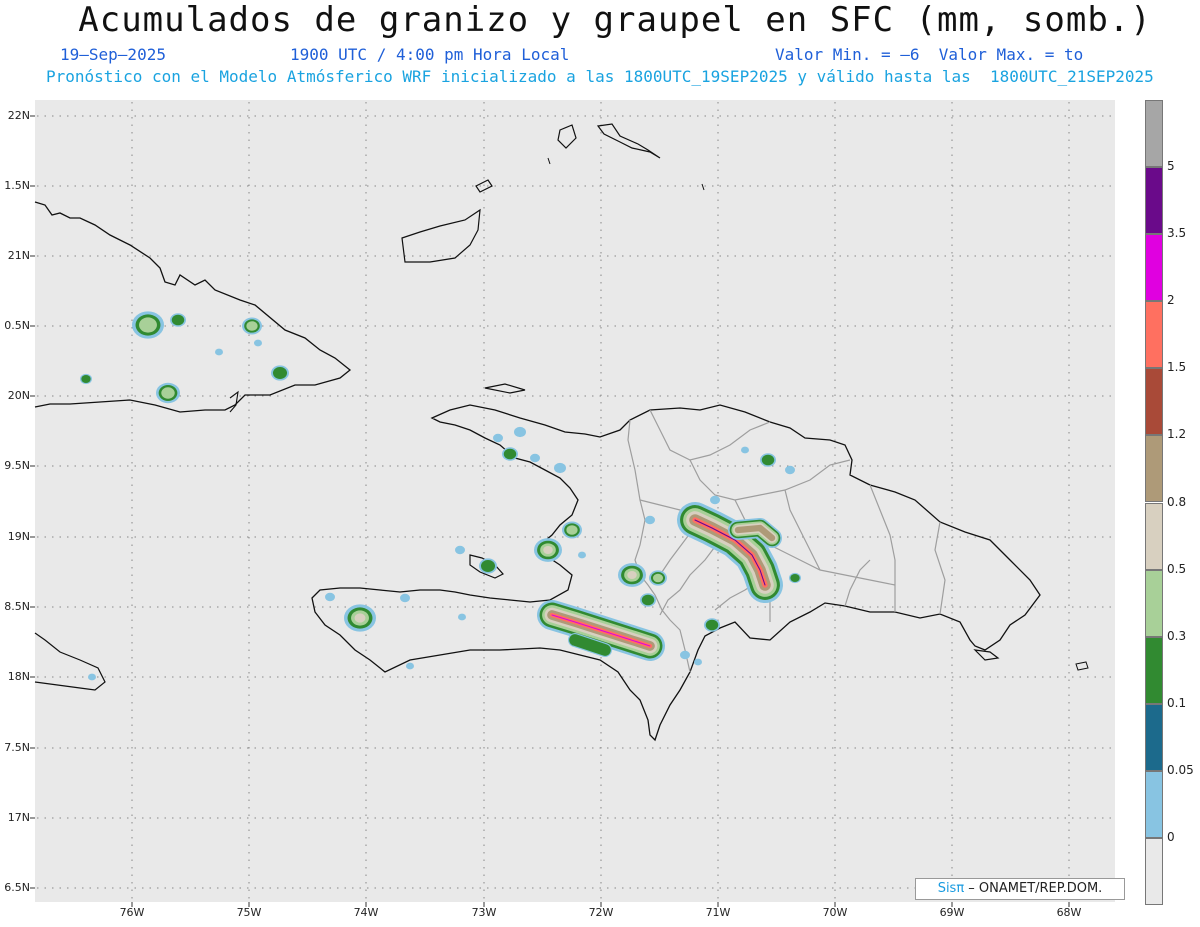 The height and width of the screenshot is (927, 1200). I want to click on coastline-cuba-islet, so click(234, 401).